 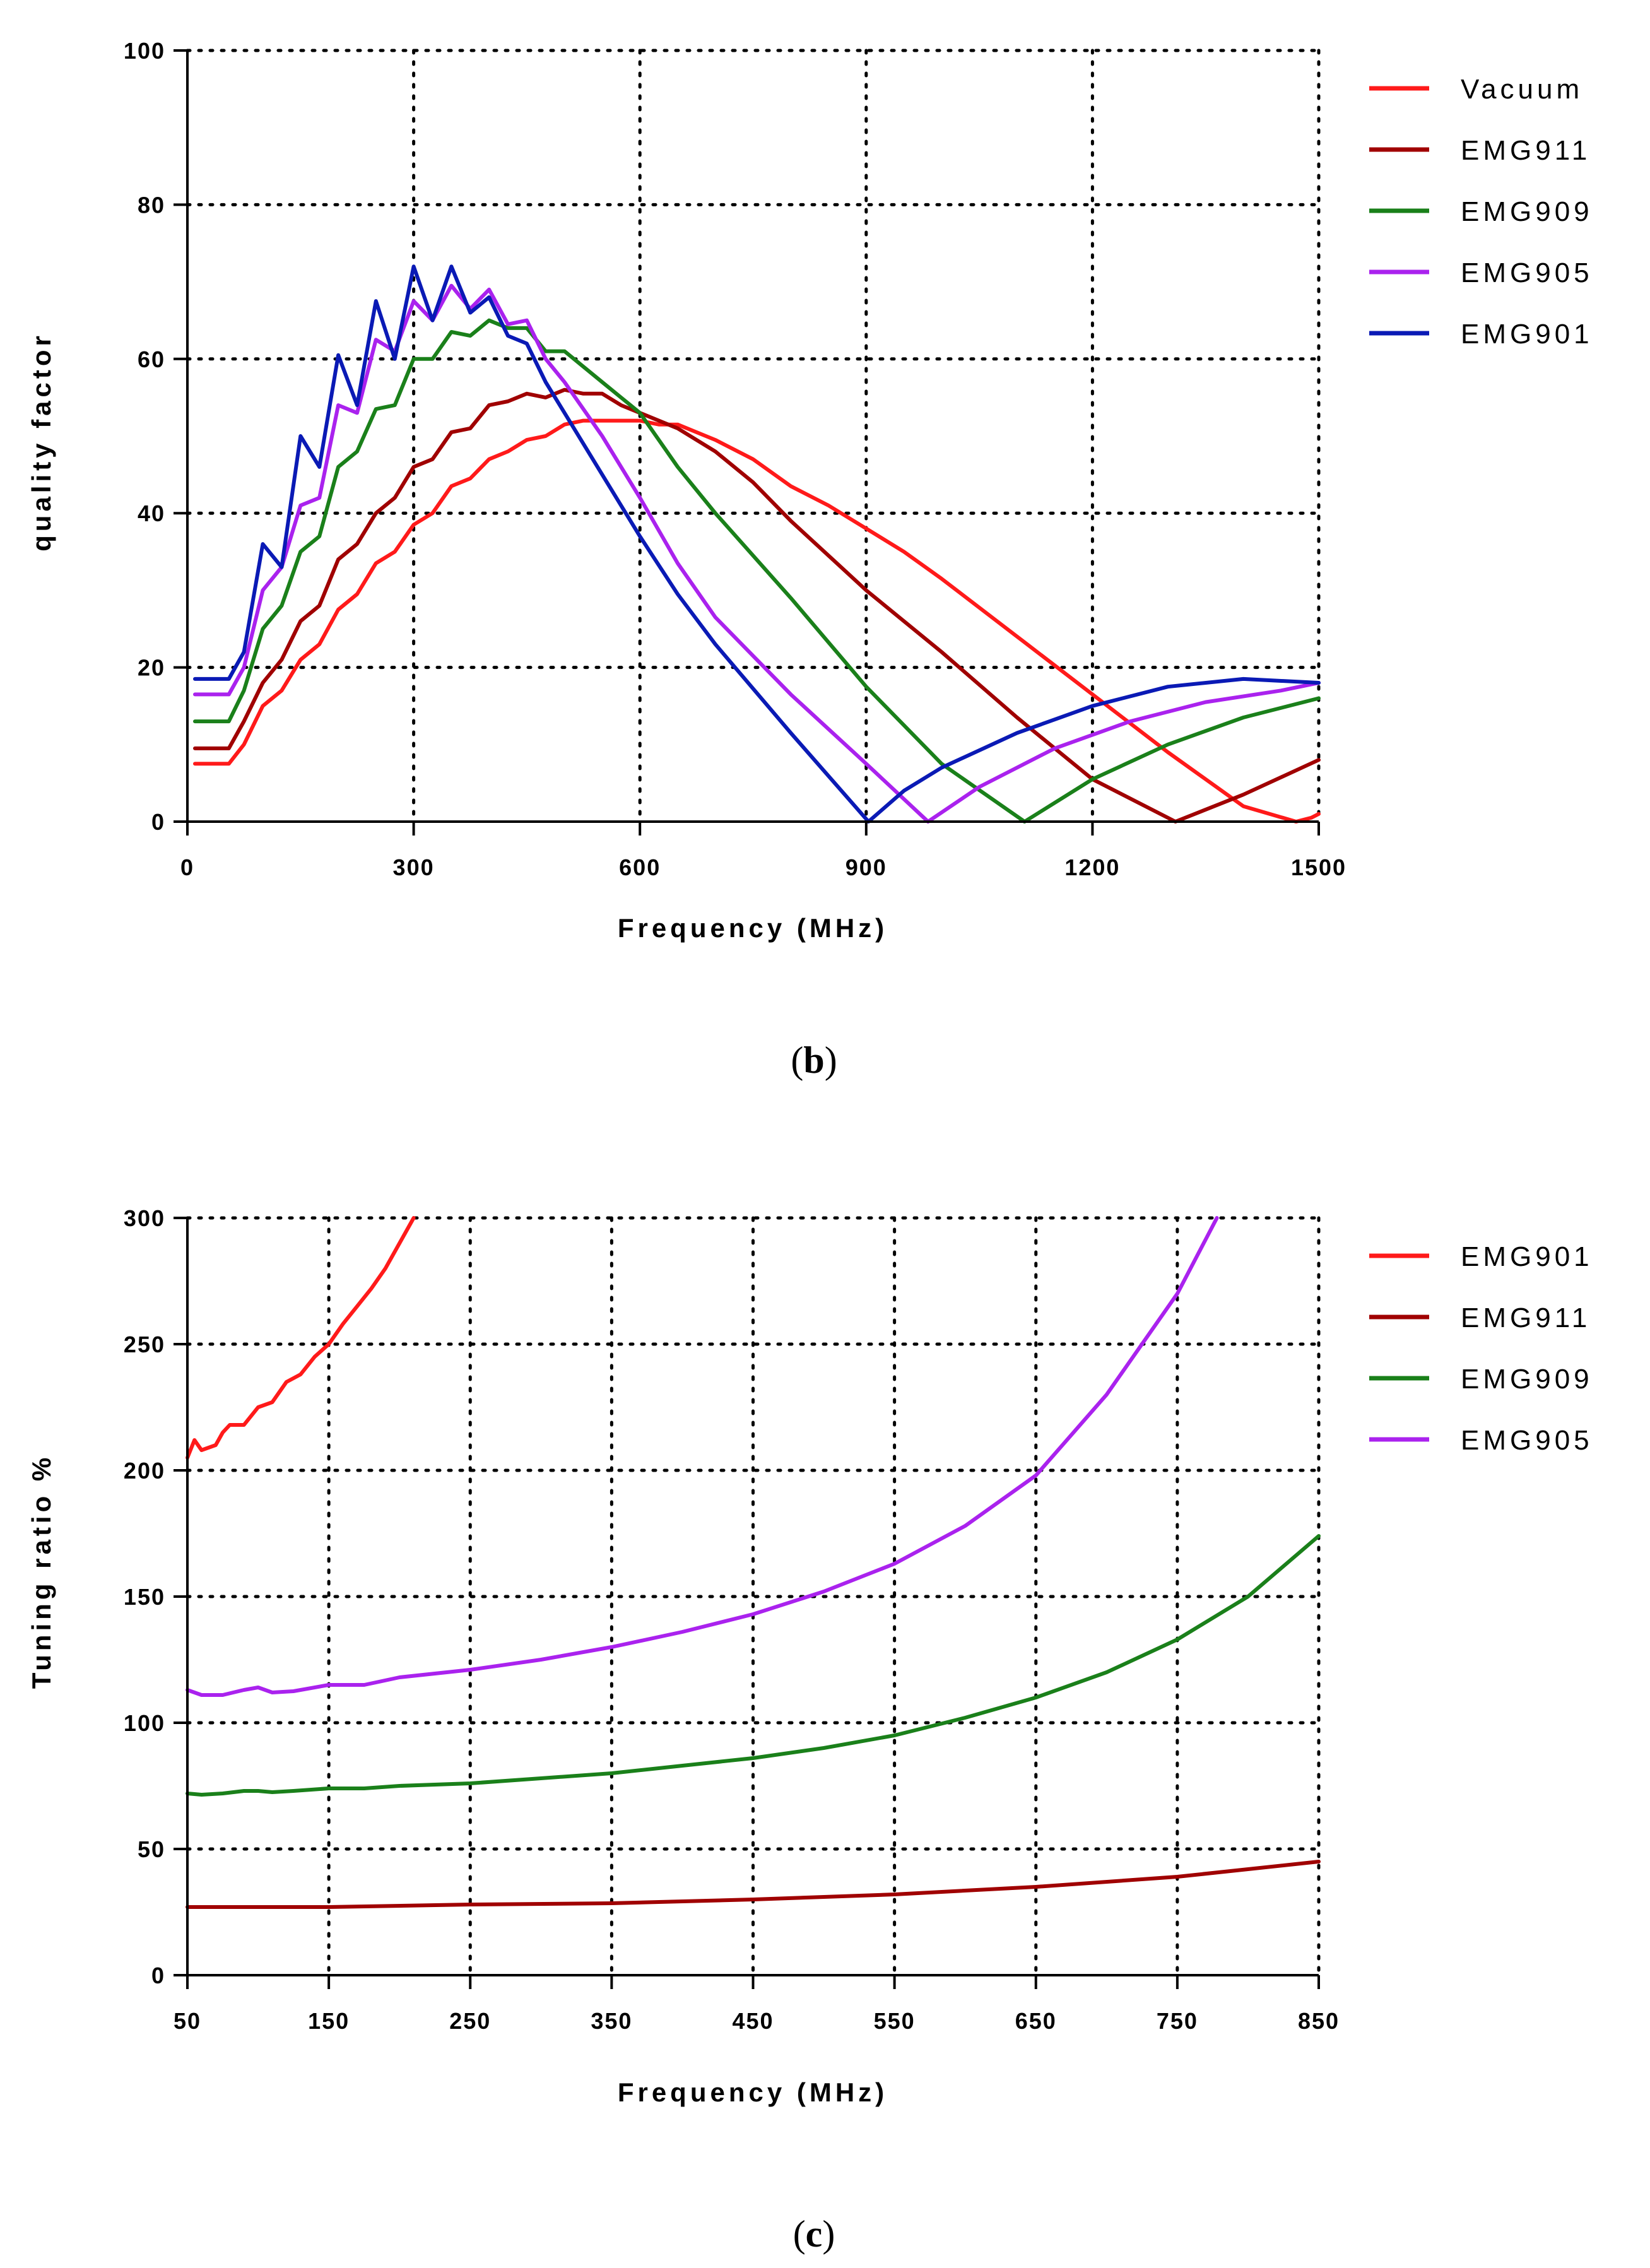 What do you see at coordinates (151, 205) in the screenshot?
I see `y-tick-label: 80` at bounding box center [151, 205].